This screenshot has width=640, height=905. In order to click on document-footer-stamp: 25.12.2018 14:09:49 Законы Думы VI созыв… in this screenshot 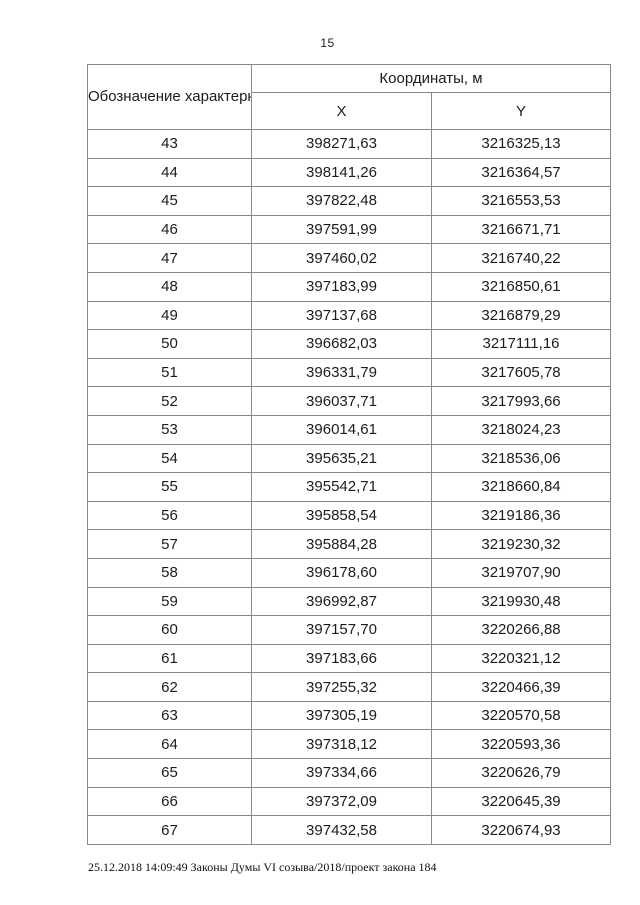, I will do `click(262, 867)`.